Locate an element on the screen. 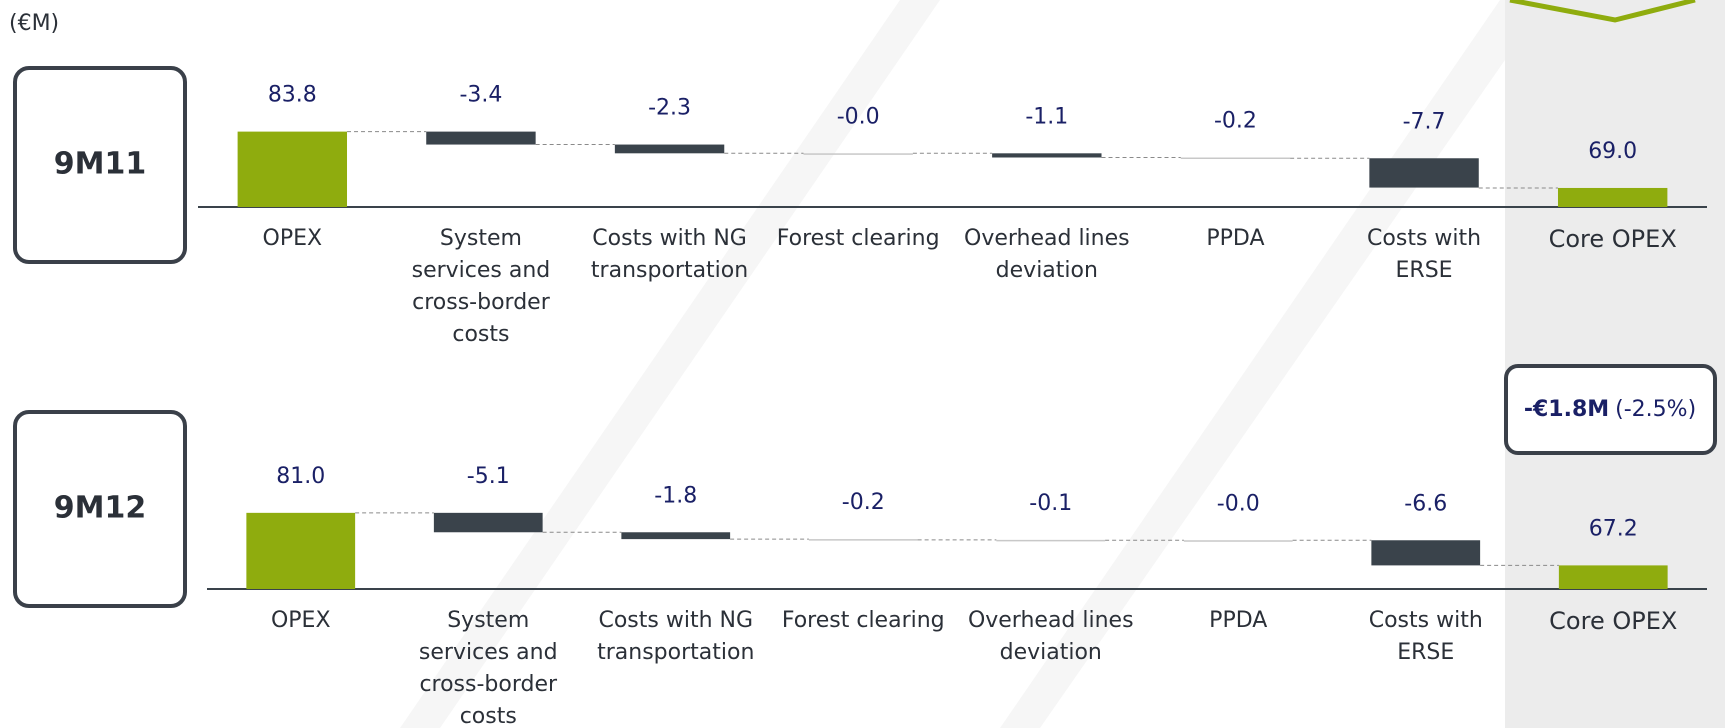  annotation: -€1.8M (-2.5%) is located at coordinates (1610, 409).